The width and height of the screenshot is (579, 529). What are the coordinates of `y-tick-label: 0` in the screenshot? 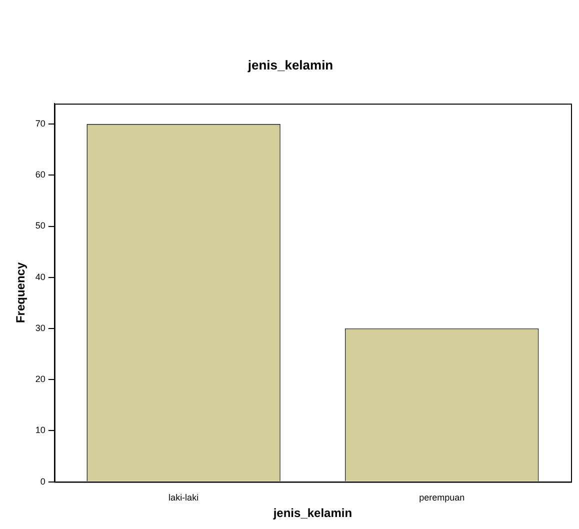 It's located at (43, 481).